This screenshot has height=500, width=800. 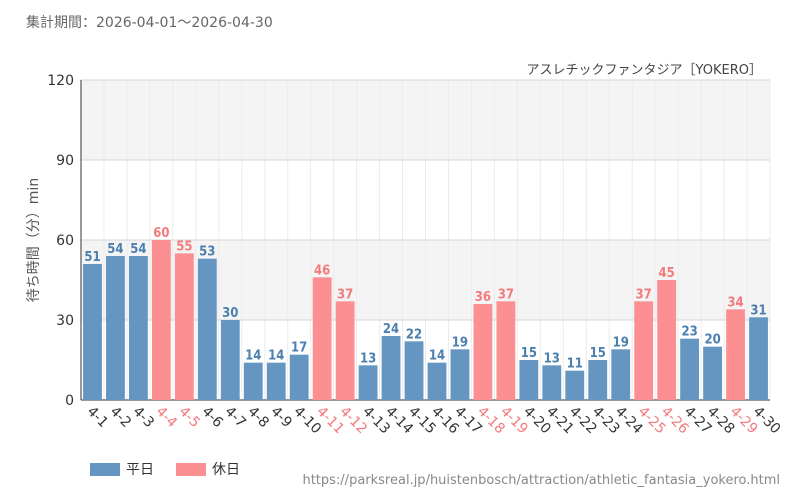 What do you see at coordinates (667, 273) in the screenshot?
I see `value-label: 45` at bounding box center [667, 273].